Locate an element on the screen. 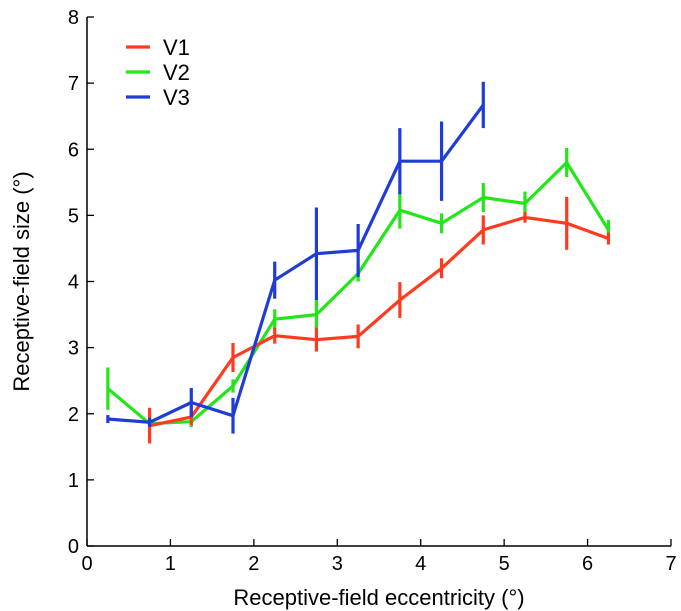  y-axis-label: Receptive-field size (°) is located at coordinates (21, 281).